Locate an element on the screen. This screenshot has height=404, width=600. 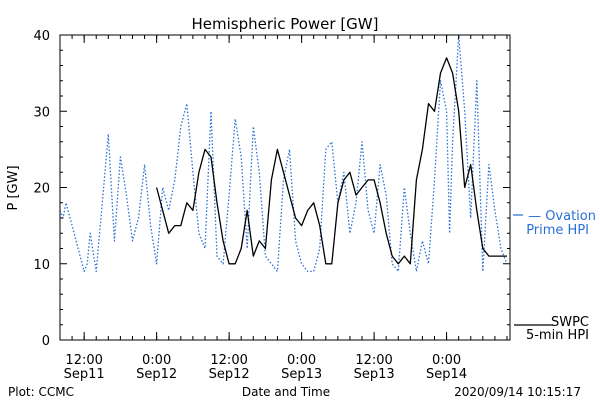
legend-ovation-line1: — Ovation is located at coordinates (562, 216).